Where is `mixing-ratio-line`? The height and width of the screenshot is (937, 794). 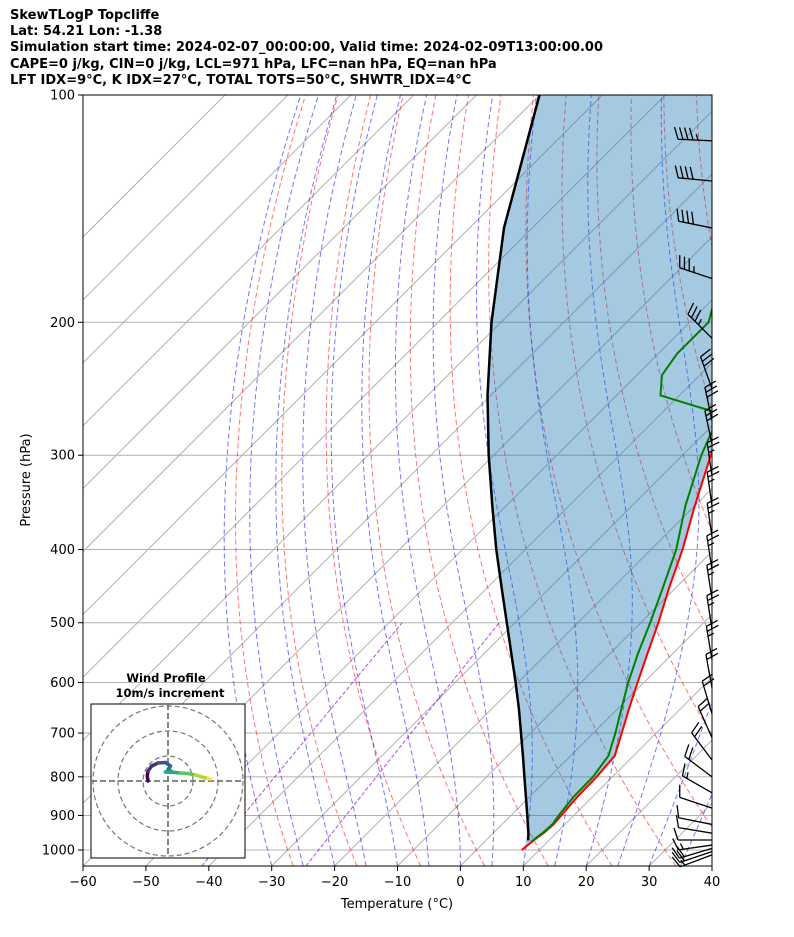 mixing-ratio-line is located at coordinates (402, 744).